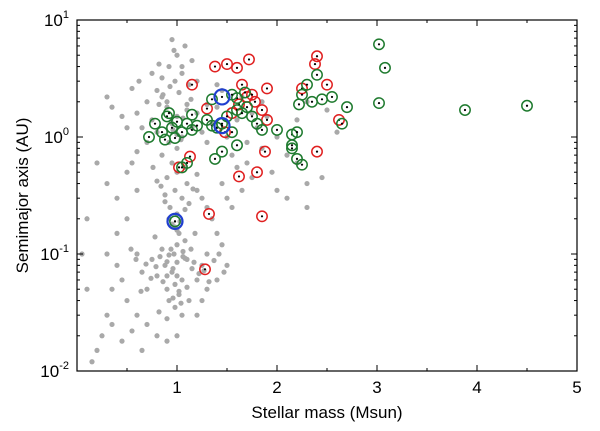  I want to click on blue-circle-point, so click(222, 126).